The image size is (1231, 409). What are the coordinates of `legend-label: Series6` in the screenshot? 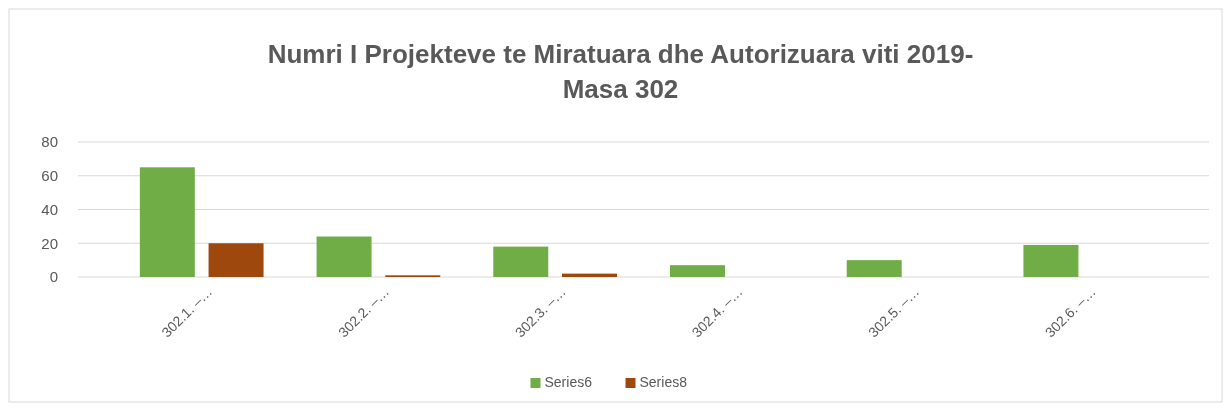 It's located at (568, 382).